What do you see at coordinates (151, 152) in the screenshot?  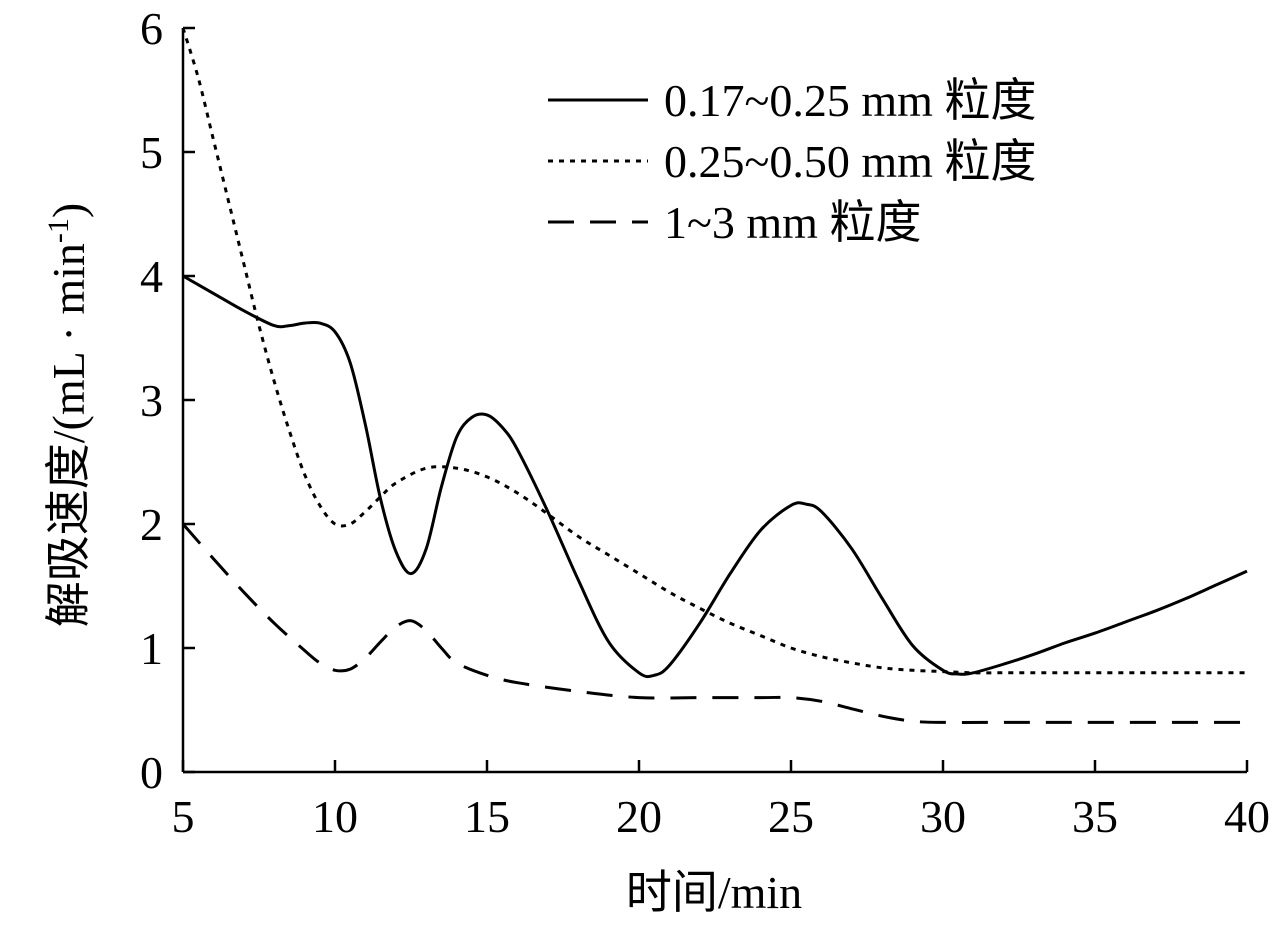 I see `y-tick-label: 5` at bounding box center [151, 152].